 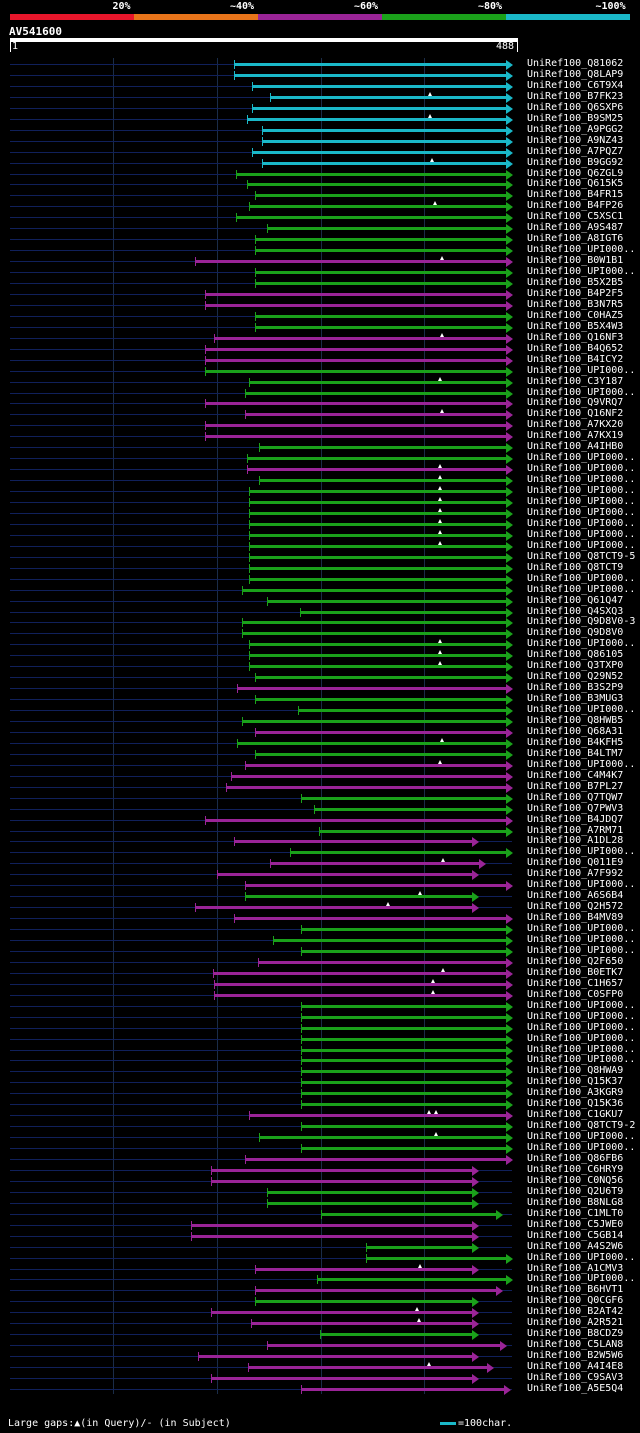 I want to click on hit-label: UniRef100_B3S2P9, so click(x=575, y=688).